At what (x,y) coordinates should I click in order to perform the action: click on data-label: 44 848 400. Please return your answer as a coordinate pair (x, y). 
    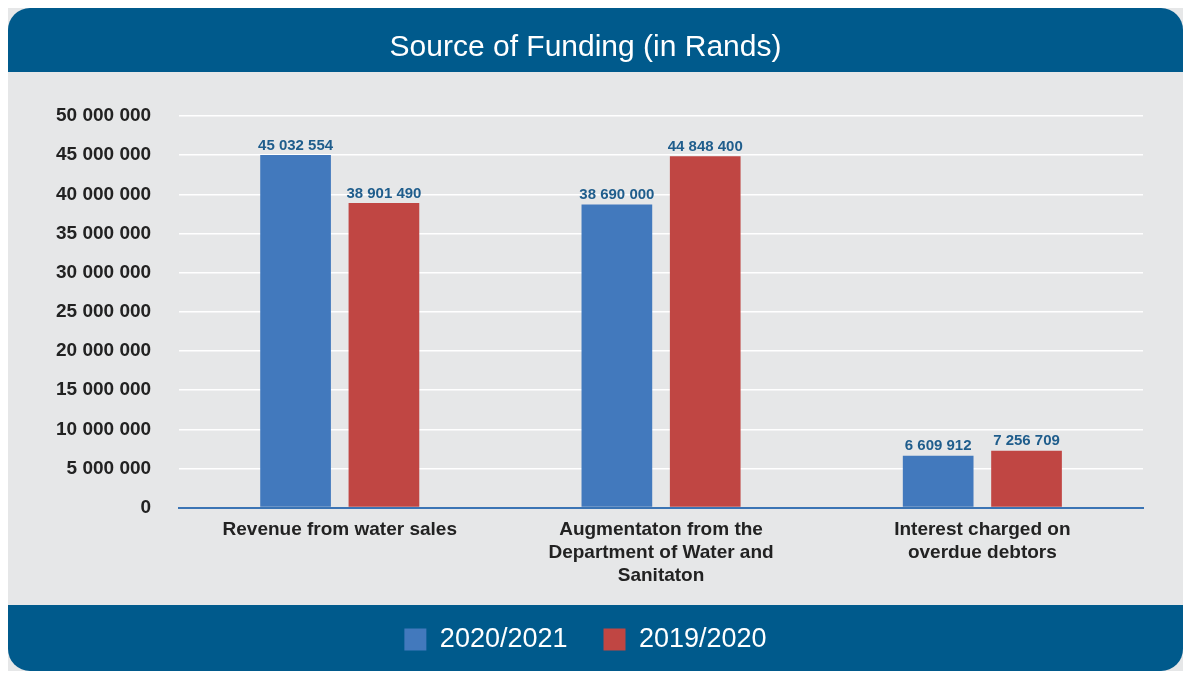
    Looking at the image, I should click on (705, 145).